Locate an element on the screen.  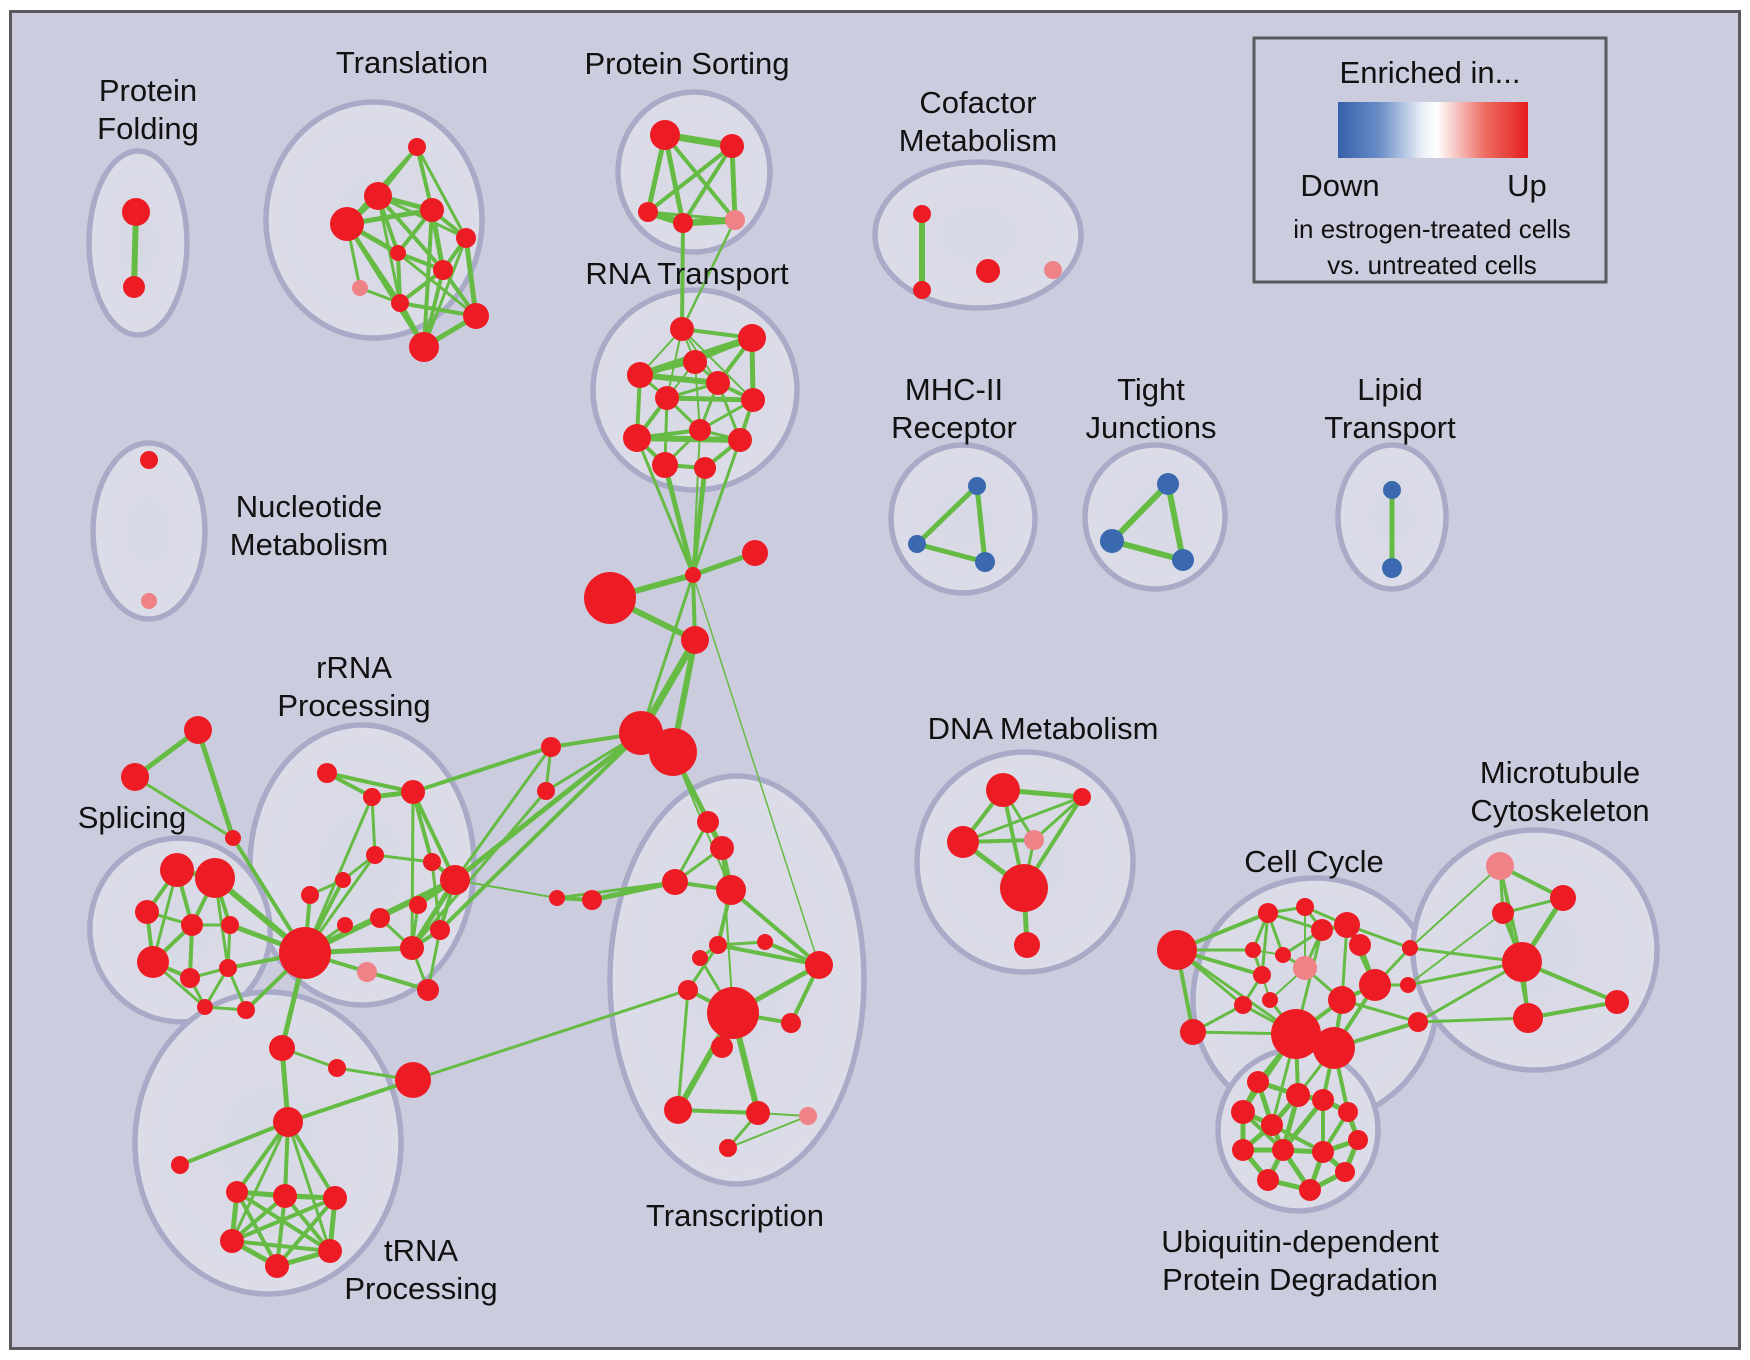
node-rr14 is located at coordinates (440, 930).